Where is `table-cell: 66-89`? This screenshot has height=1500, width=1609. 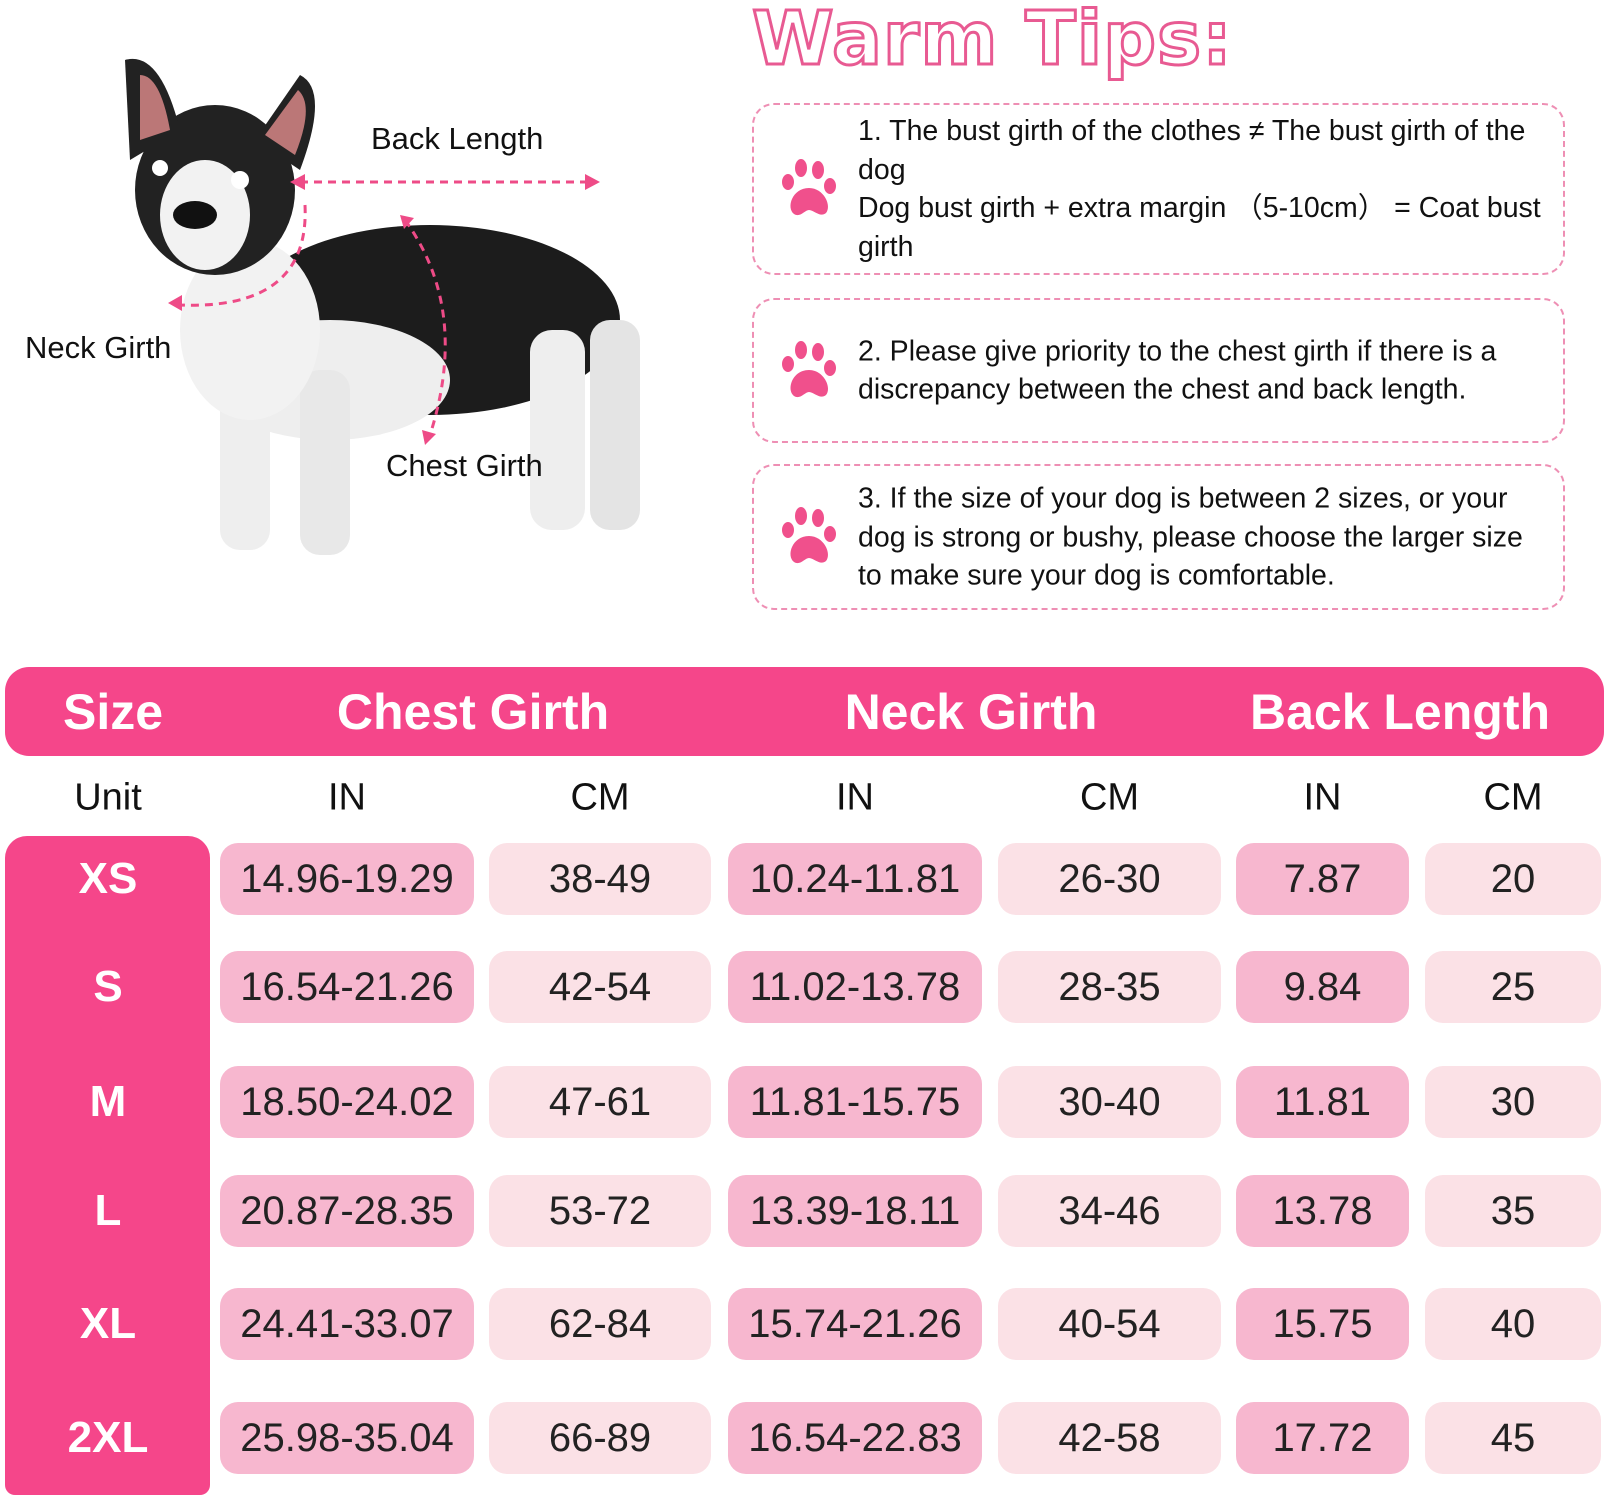
table-cell: 66-89 is located at coordinates (600, 1438).